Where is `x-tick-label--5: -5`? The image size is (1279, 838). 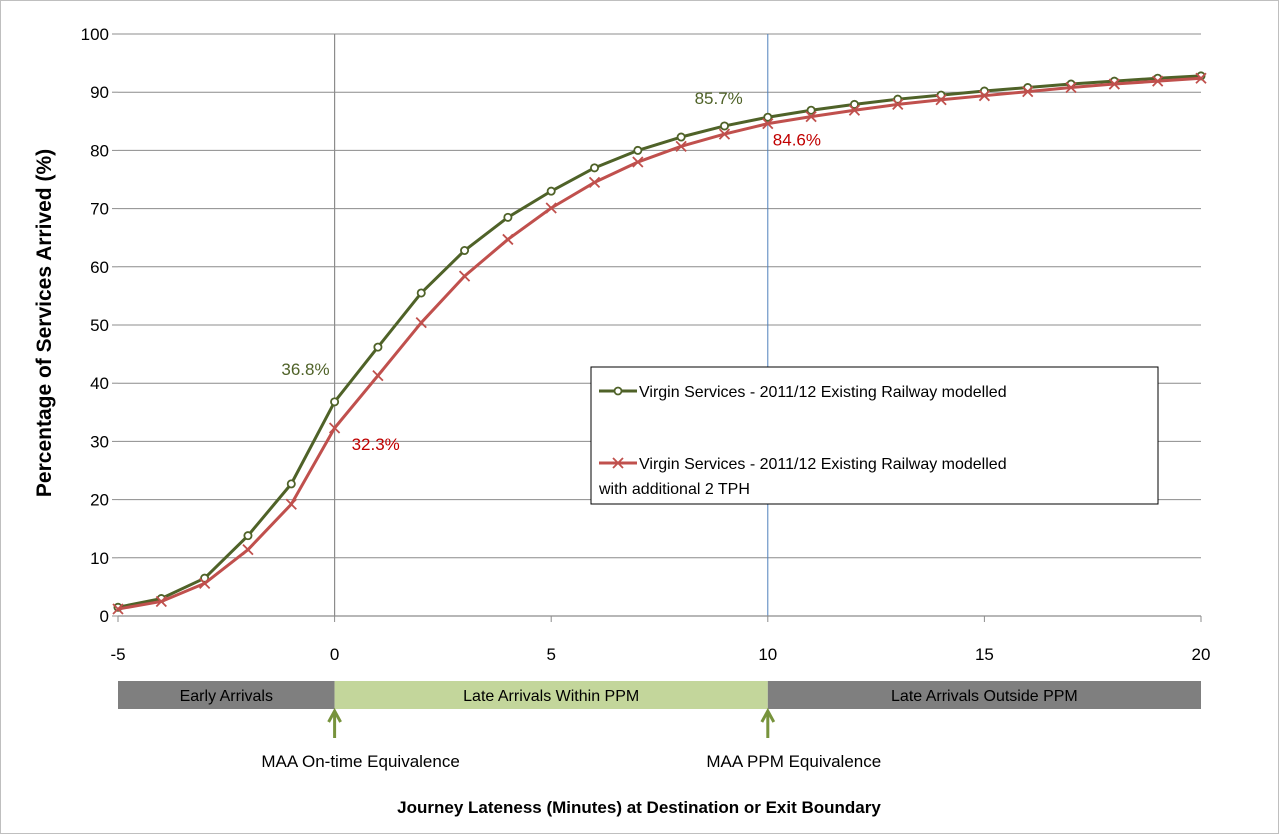 x-tick-label--5: -5 is located at coordinates (117, 654).